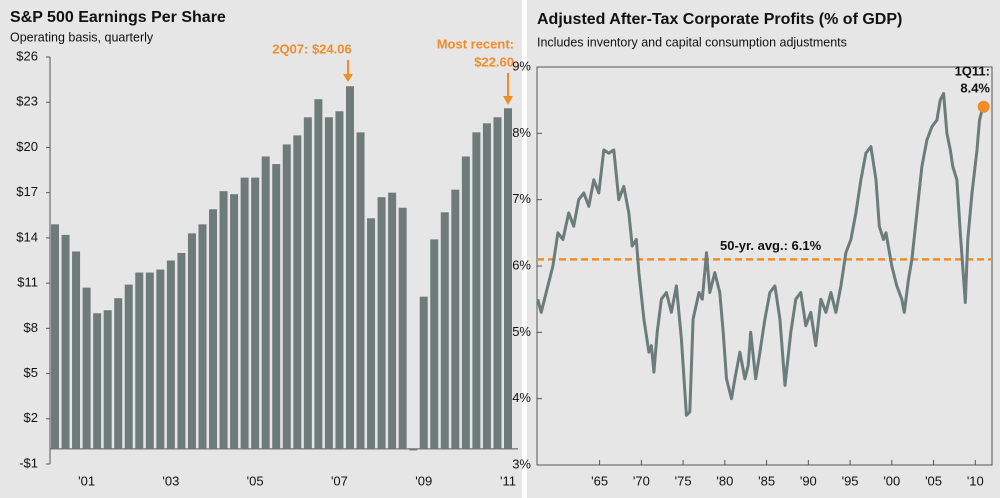  I want to click on x-tick-label: '75, so click(683, 480).